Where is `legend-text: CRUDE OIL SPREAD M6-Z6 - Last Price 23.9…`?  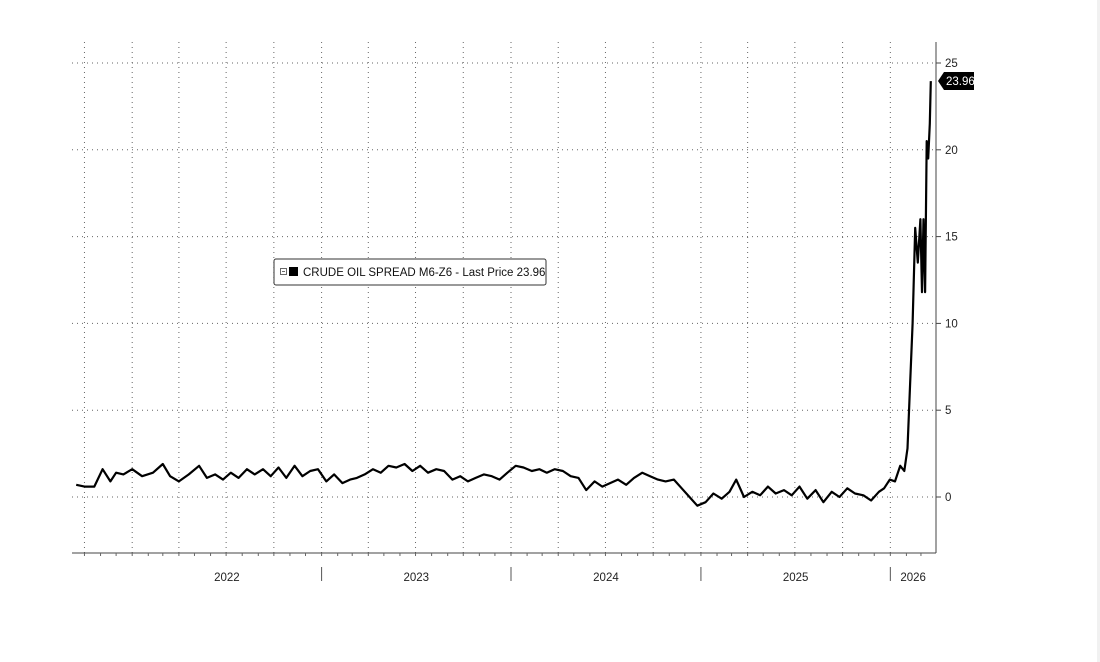
legend-text: CRUDE OIL SPREAD M6-Z6 - Last Price 23.9… is located at coordinates (424, 273).